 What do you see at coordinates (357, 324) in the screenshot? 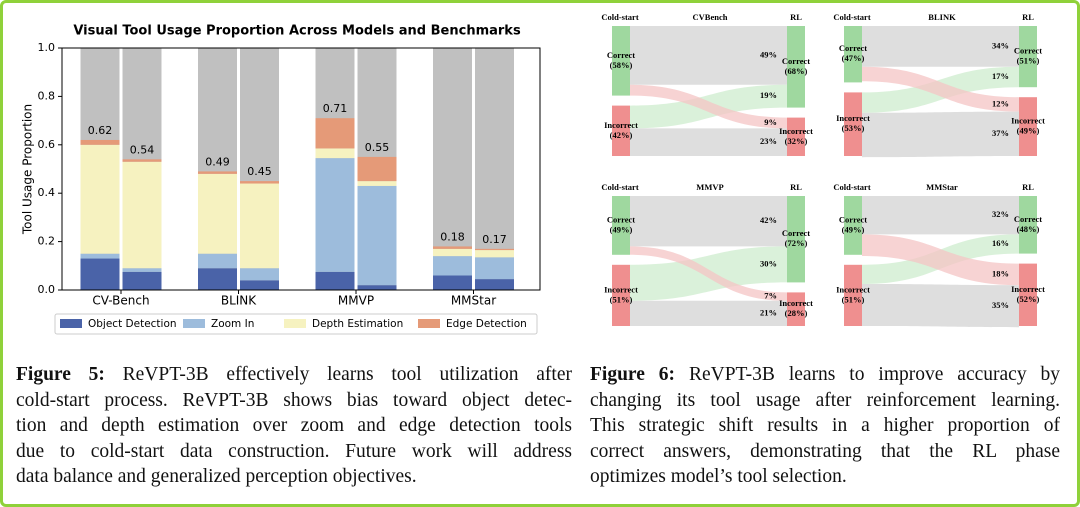
I see `legend-label: Depth Estimation` at bounding box center [357, 324].